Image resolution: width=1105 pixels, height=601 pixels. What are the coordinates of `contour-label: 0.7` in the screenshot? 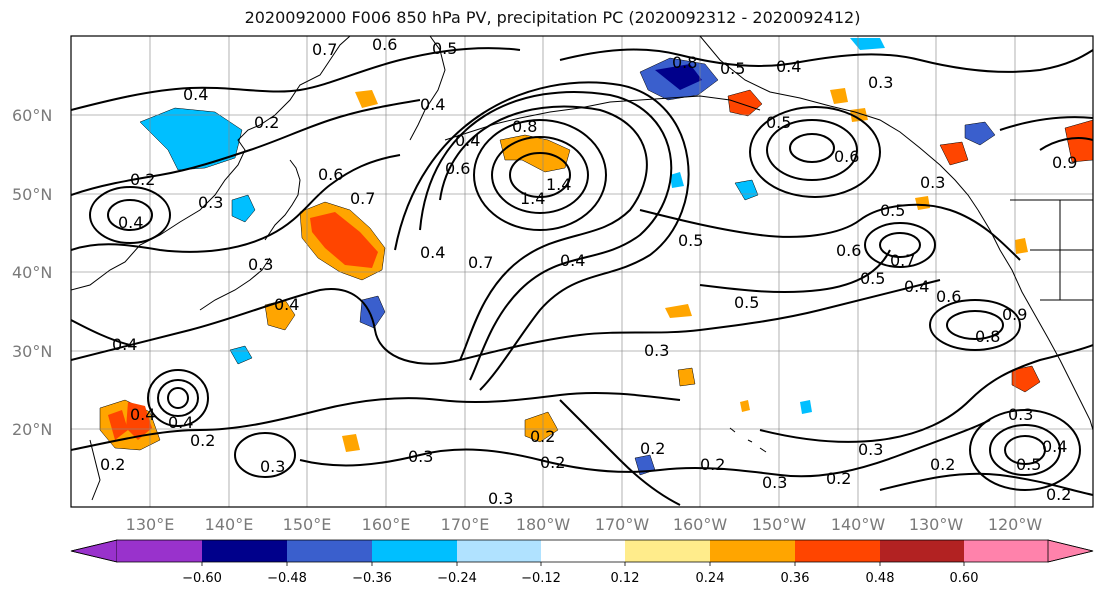 It's located at (362, 198).